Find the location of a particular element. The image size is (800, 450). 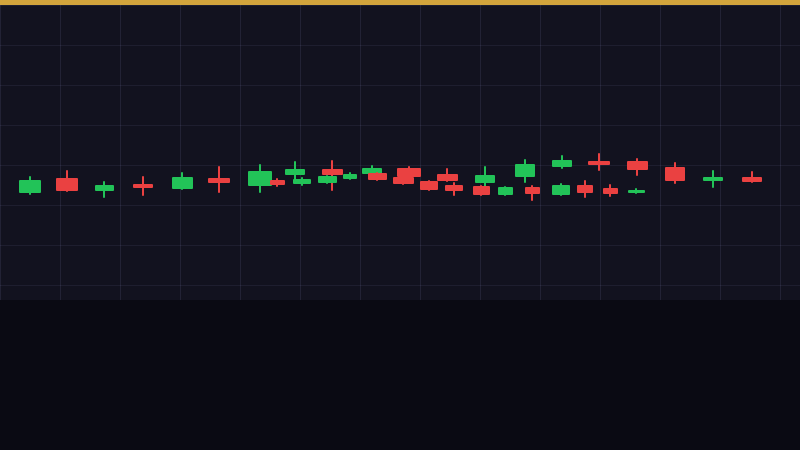

candle-wick is located at coordinates (332, 175).